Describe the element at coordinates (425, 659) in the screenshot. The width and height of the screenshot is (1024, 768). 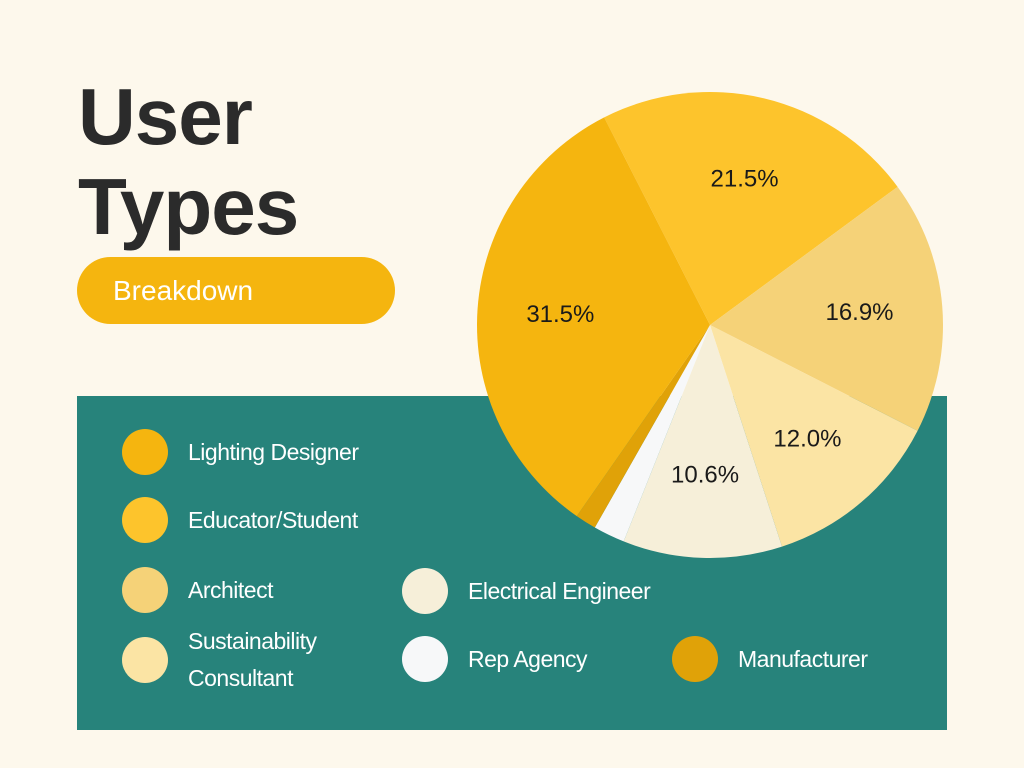
I see `legend-swatch-rep-agency` at that location.